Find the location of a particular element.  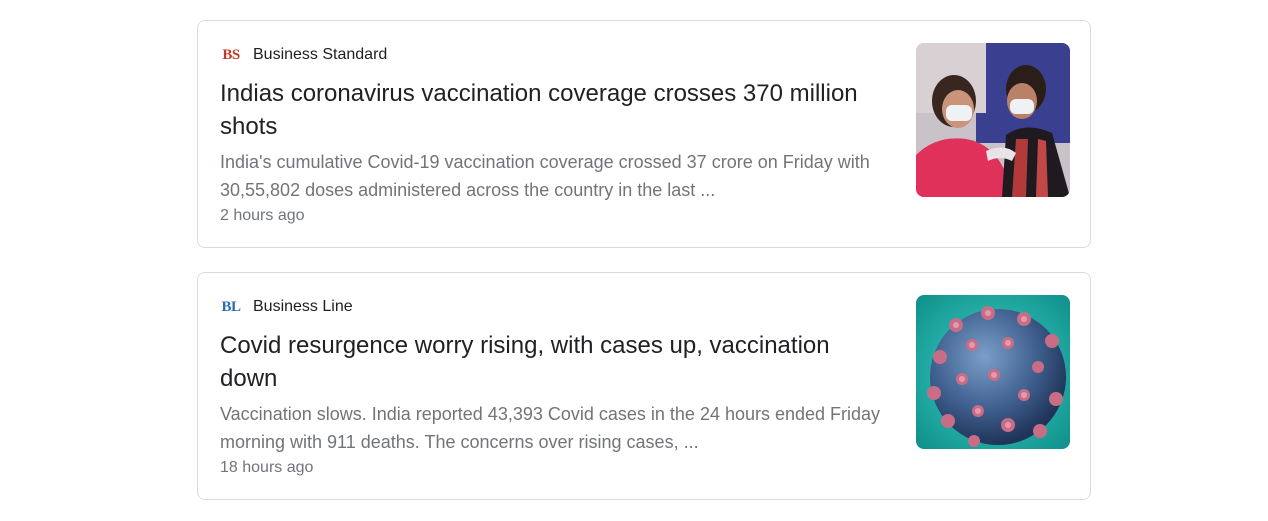

news-timestamp: 18 hours ago is located at coordinates (267, 467).